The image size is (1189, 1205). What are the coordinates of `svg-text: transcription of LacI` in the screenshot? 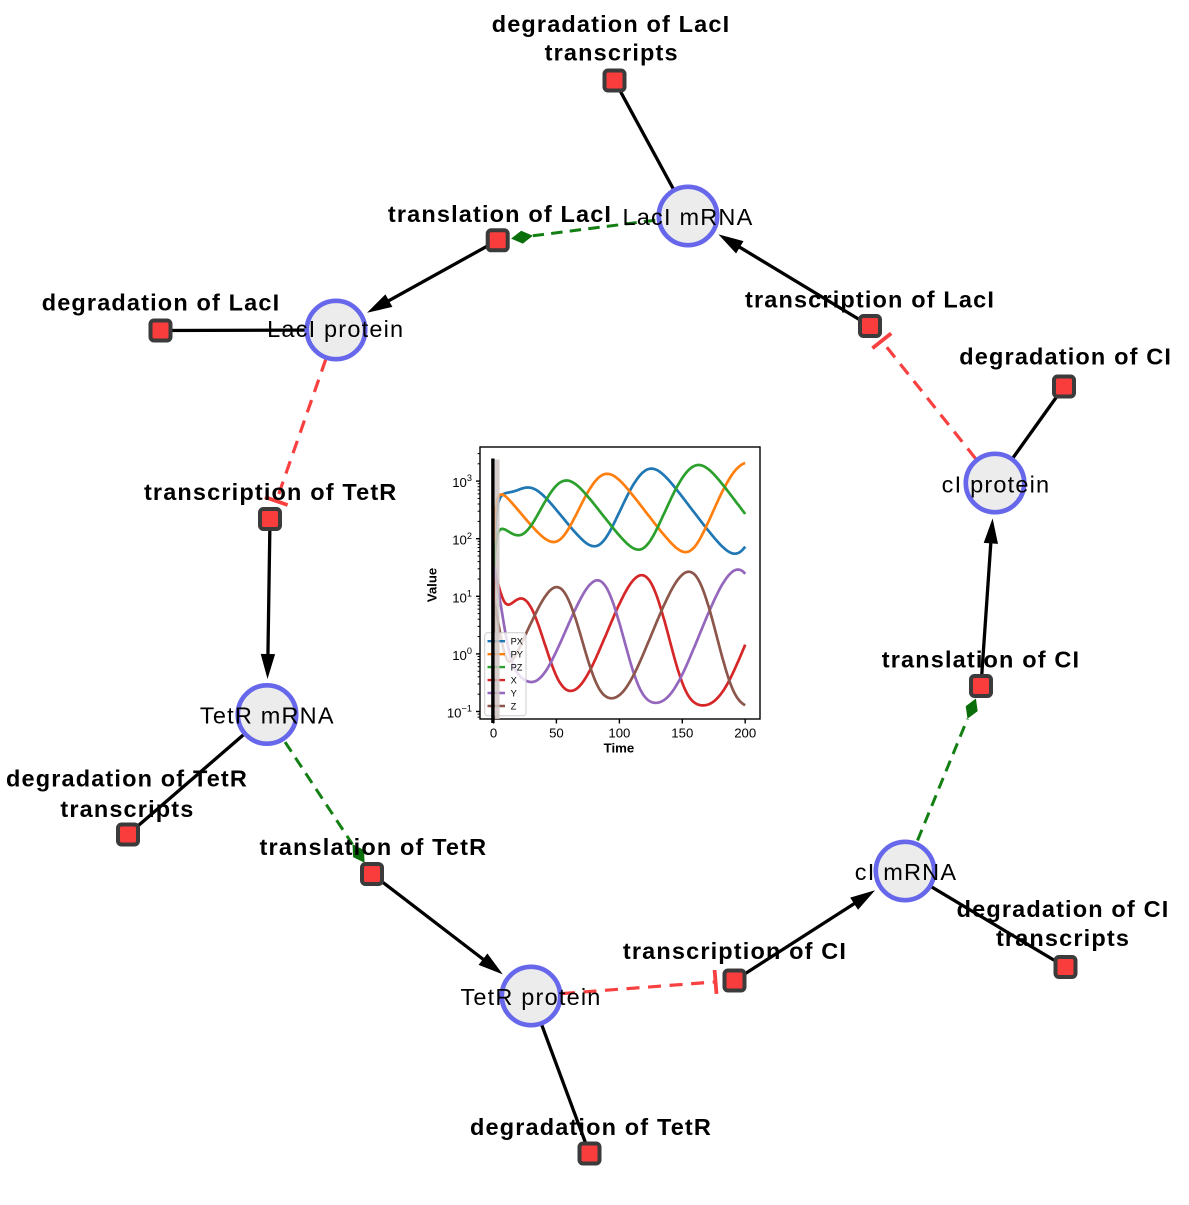 It's located at (870, 300).